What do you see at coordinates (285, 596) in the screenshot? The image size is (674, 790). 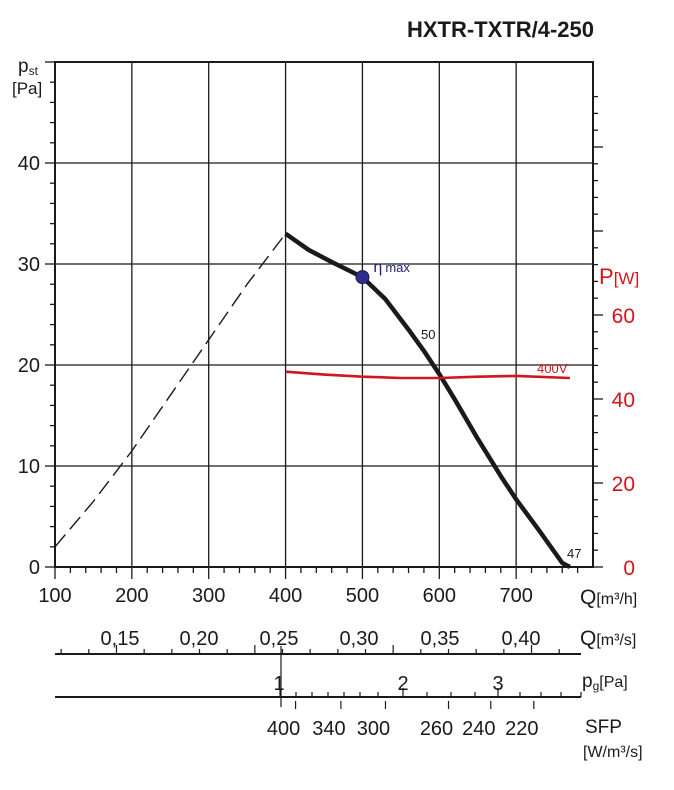 I see `x-tick-label: 400` at bounding box center [285, 596].